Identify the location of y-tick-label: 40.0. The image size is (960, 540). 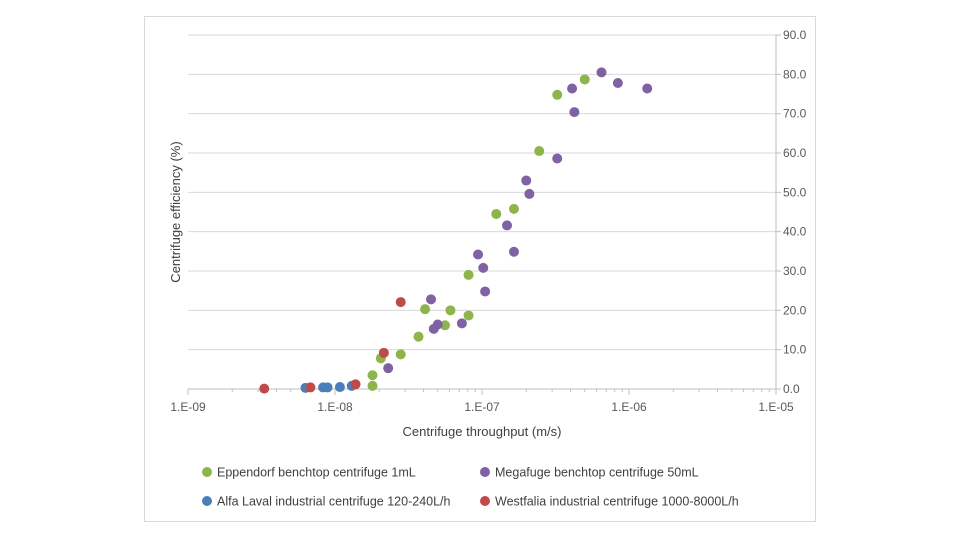
(795, 232).